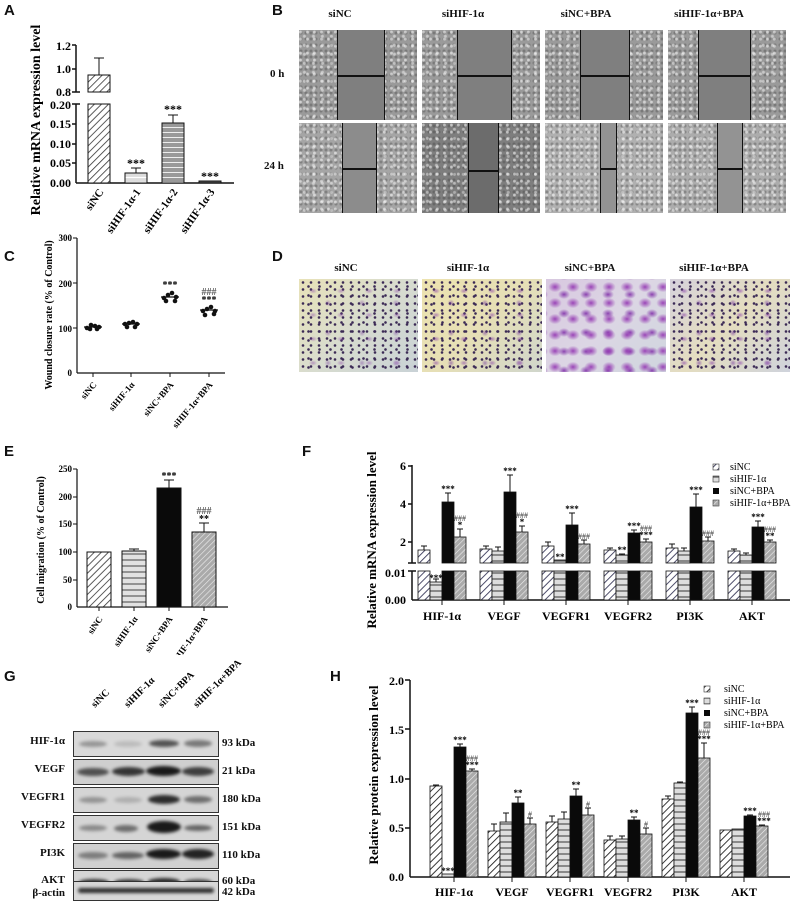  Describe the element at coordinates (146, 891) in the screenshot. I see `blot-row-bactin` at that location.